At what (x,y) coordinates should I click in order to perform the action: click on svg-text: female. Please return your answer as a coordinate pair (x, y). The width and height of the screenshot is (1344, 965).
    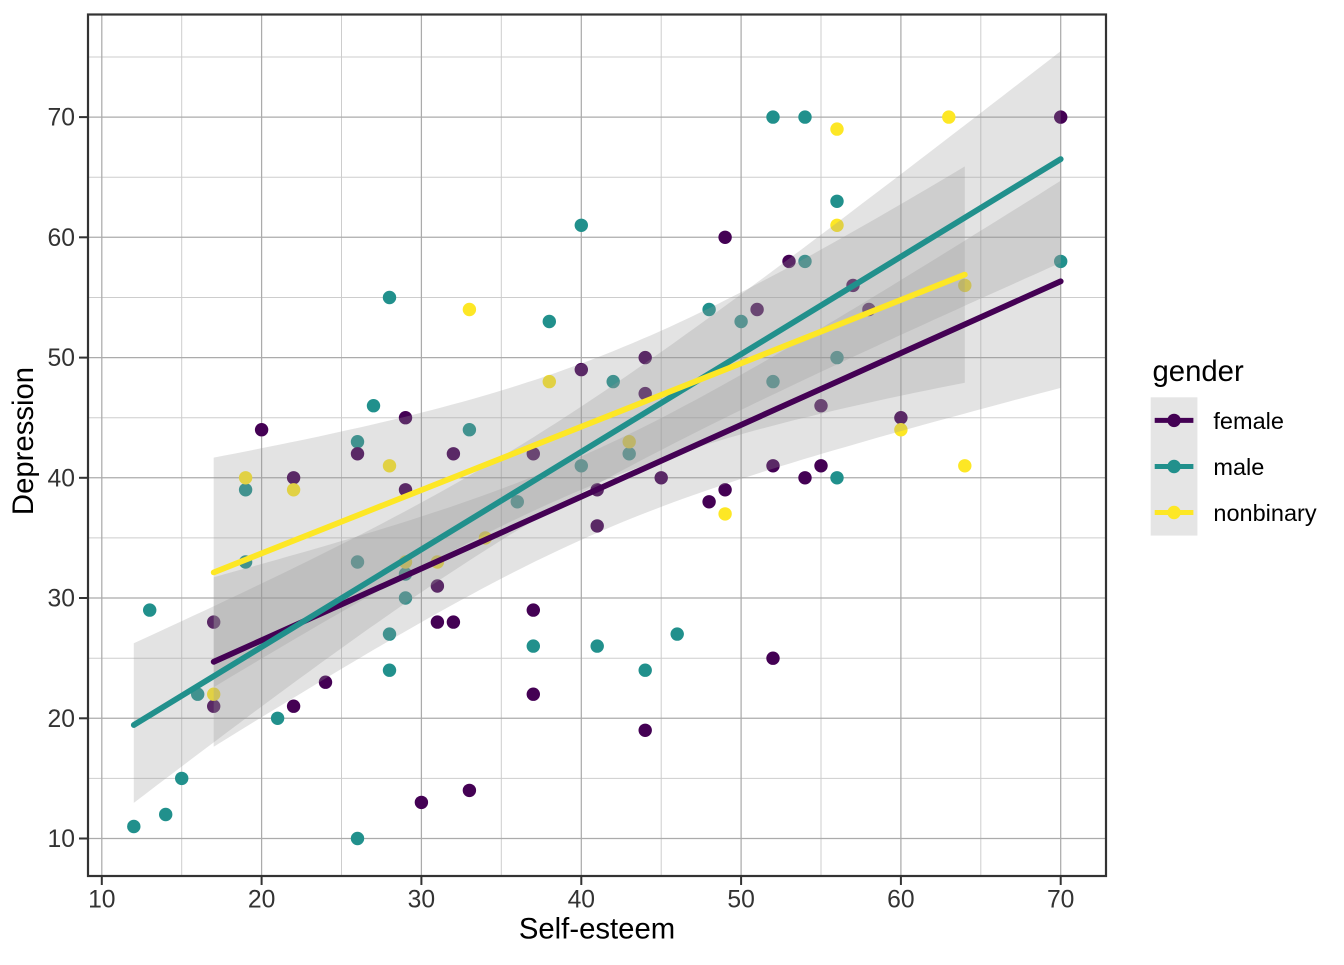
    Looking at the image, I should click on (1248, 421).